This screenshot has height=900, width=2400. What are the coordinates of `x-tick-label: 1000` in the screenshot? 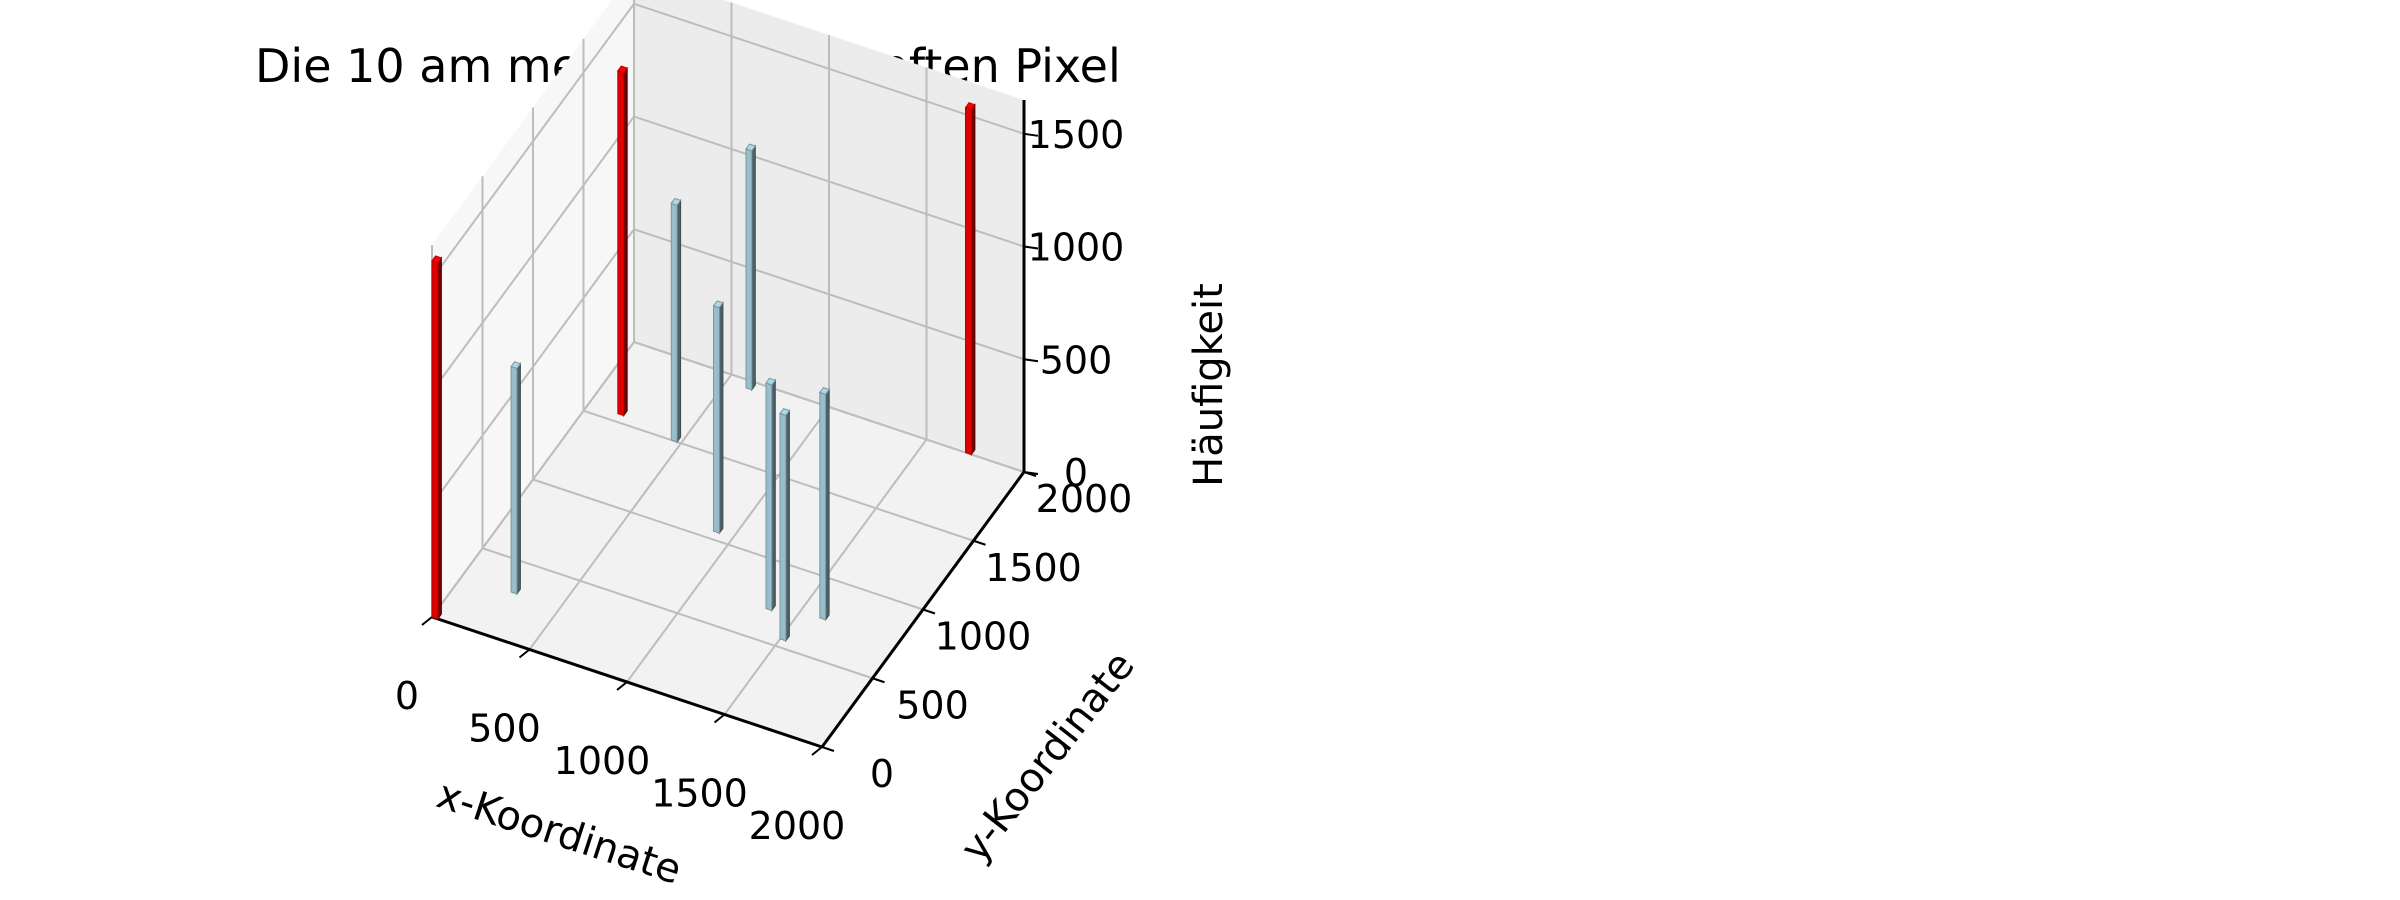 It's located at (602, 761).